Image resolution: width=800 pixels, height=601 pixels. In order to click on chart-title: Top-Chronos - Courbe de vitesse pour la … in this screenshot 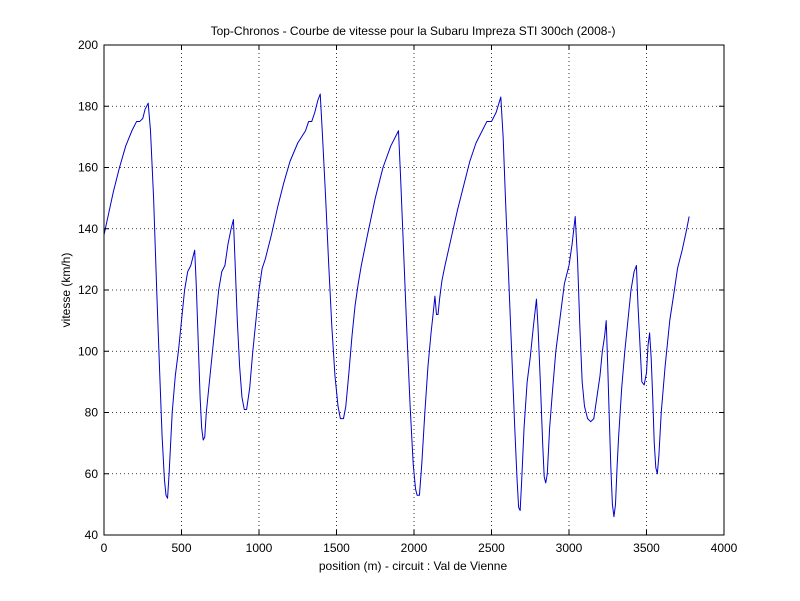, I will do `click(413, 31)`.